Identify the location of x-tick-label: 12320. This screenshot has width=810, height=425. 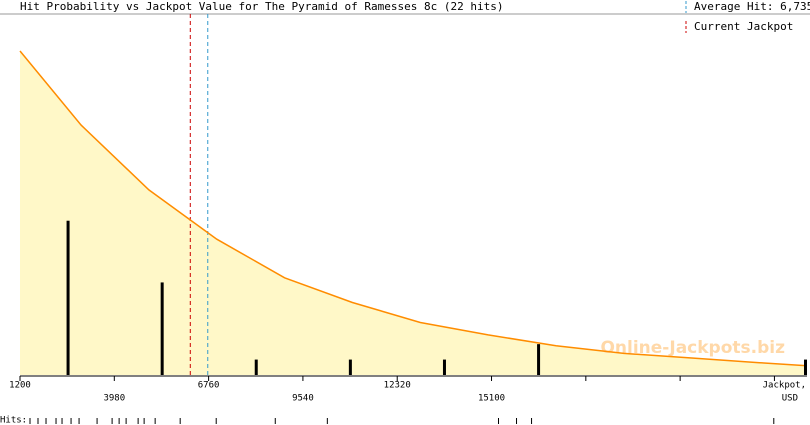
(397, 386).